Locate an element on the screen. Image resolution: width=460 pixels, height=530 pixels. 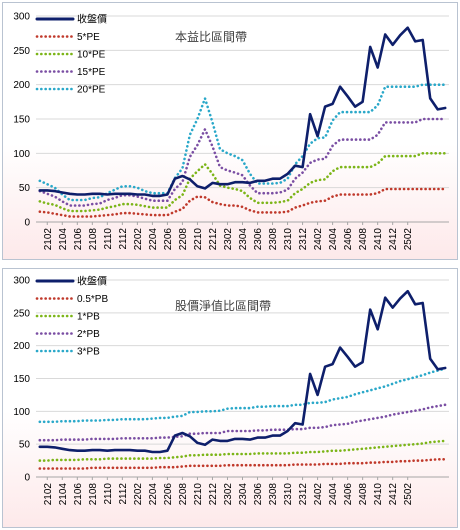
legend-label: 10*PE is located at coordinates (91, 55).